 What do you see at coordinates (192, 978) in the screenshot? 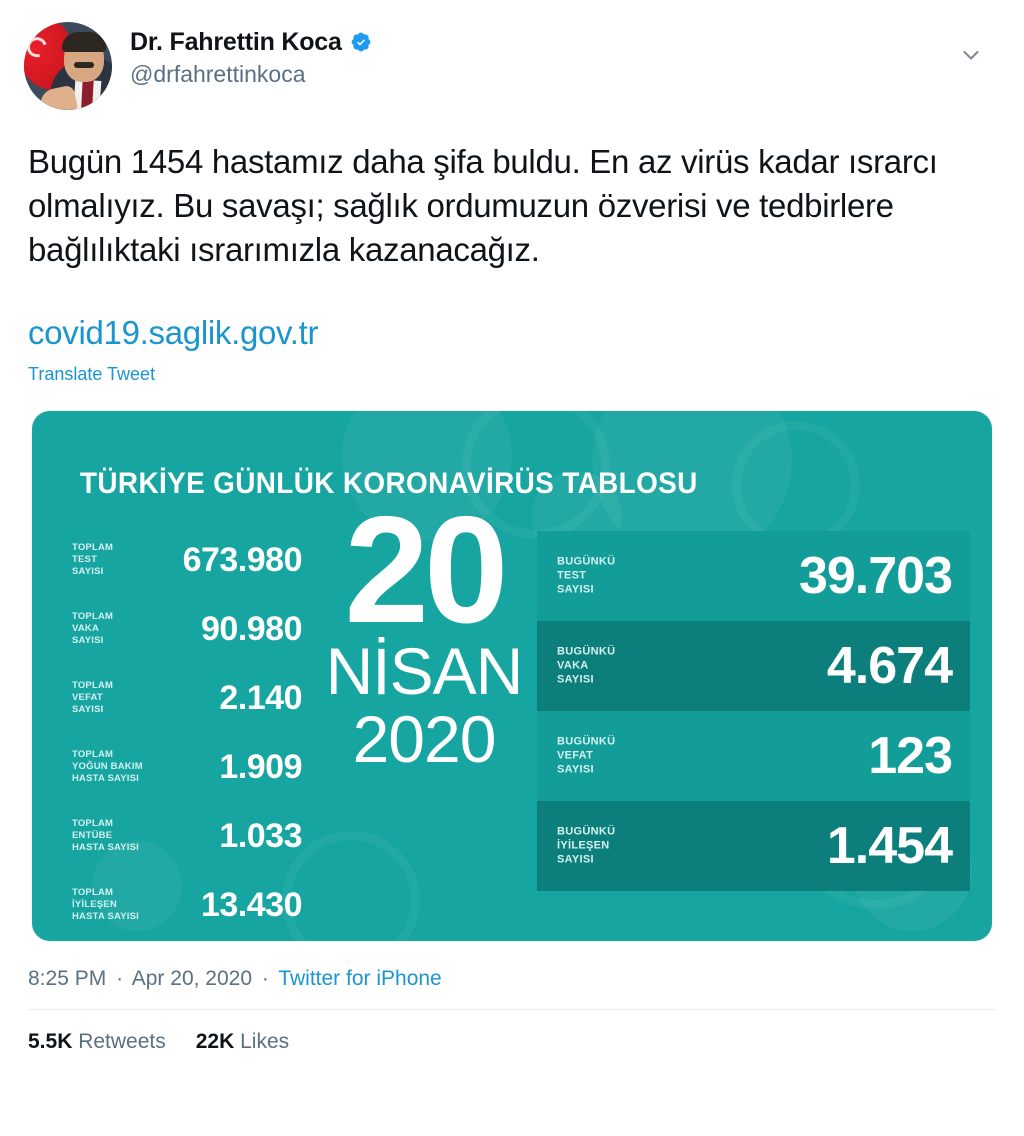
I see `tweet-date: Apr 20, 2020` at bounding box center [192, 978].